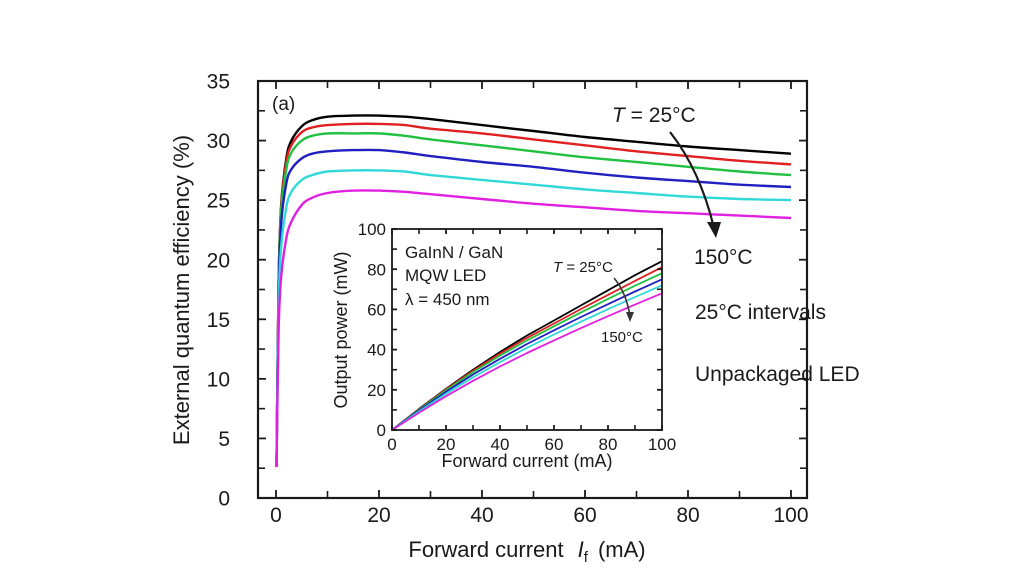  What do you see at coordinates (777, 374) in the screenshot?
I see `package-label: Unpackaged LED` at bounding box center [777, 374].